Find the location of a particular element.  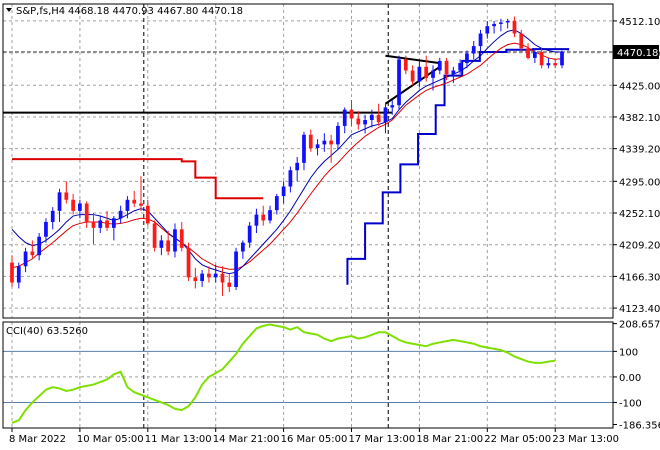

price-tick-label: 4425.00 is located at coordinates (639, 86).